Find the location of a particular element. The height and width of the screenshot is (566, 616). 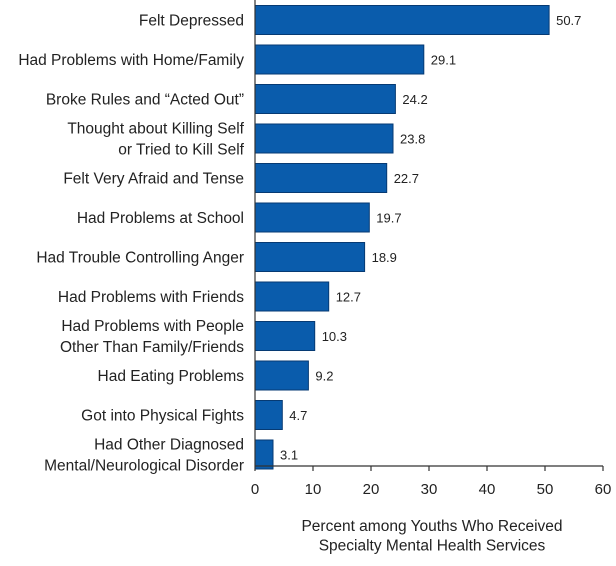

x-tick-label: 20 is located at coordinates (371, 489).